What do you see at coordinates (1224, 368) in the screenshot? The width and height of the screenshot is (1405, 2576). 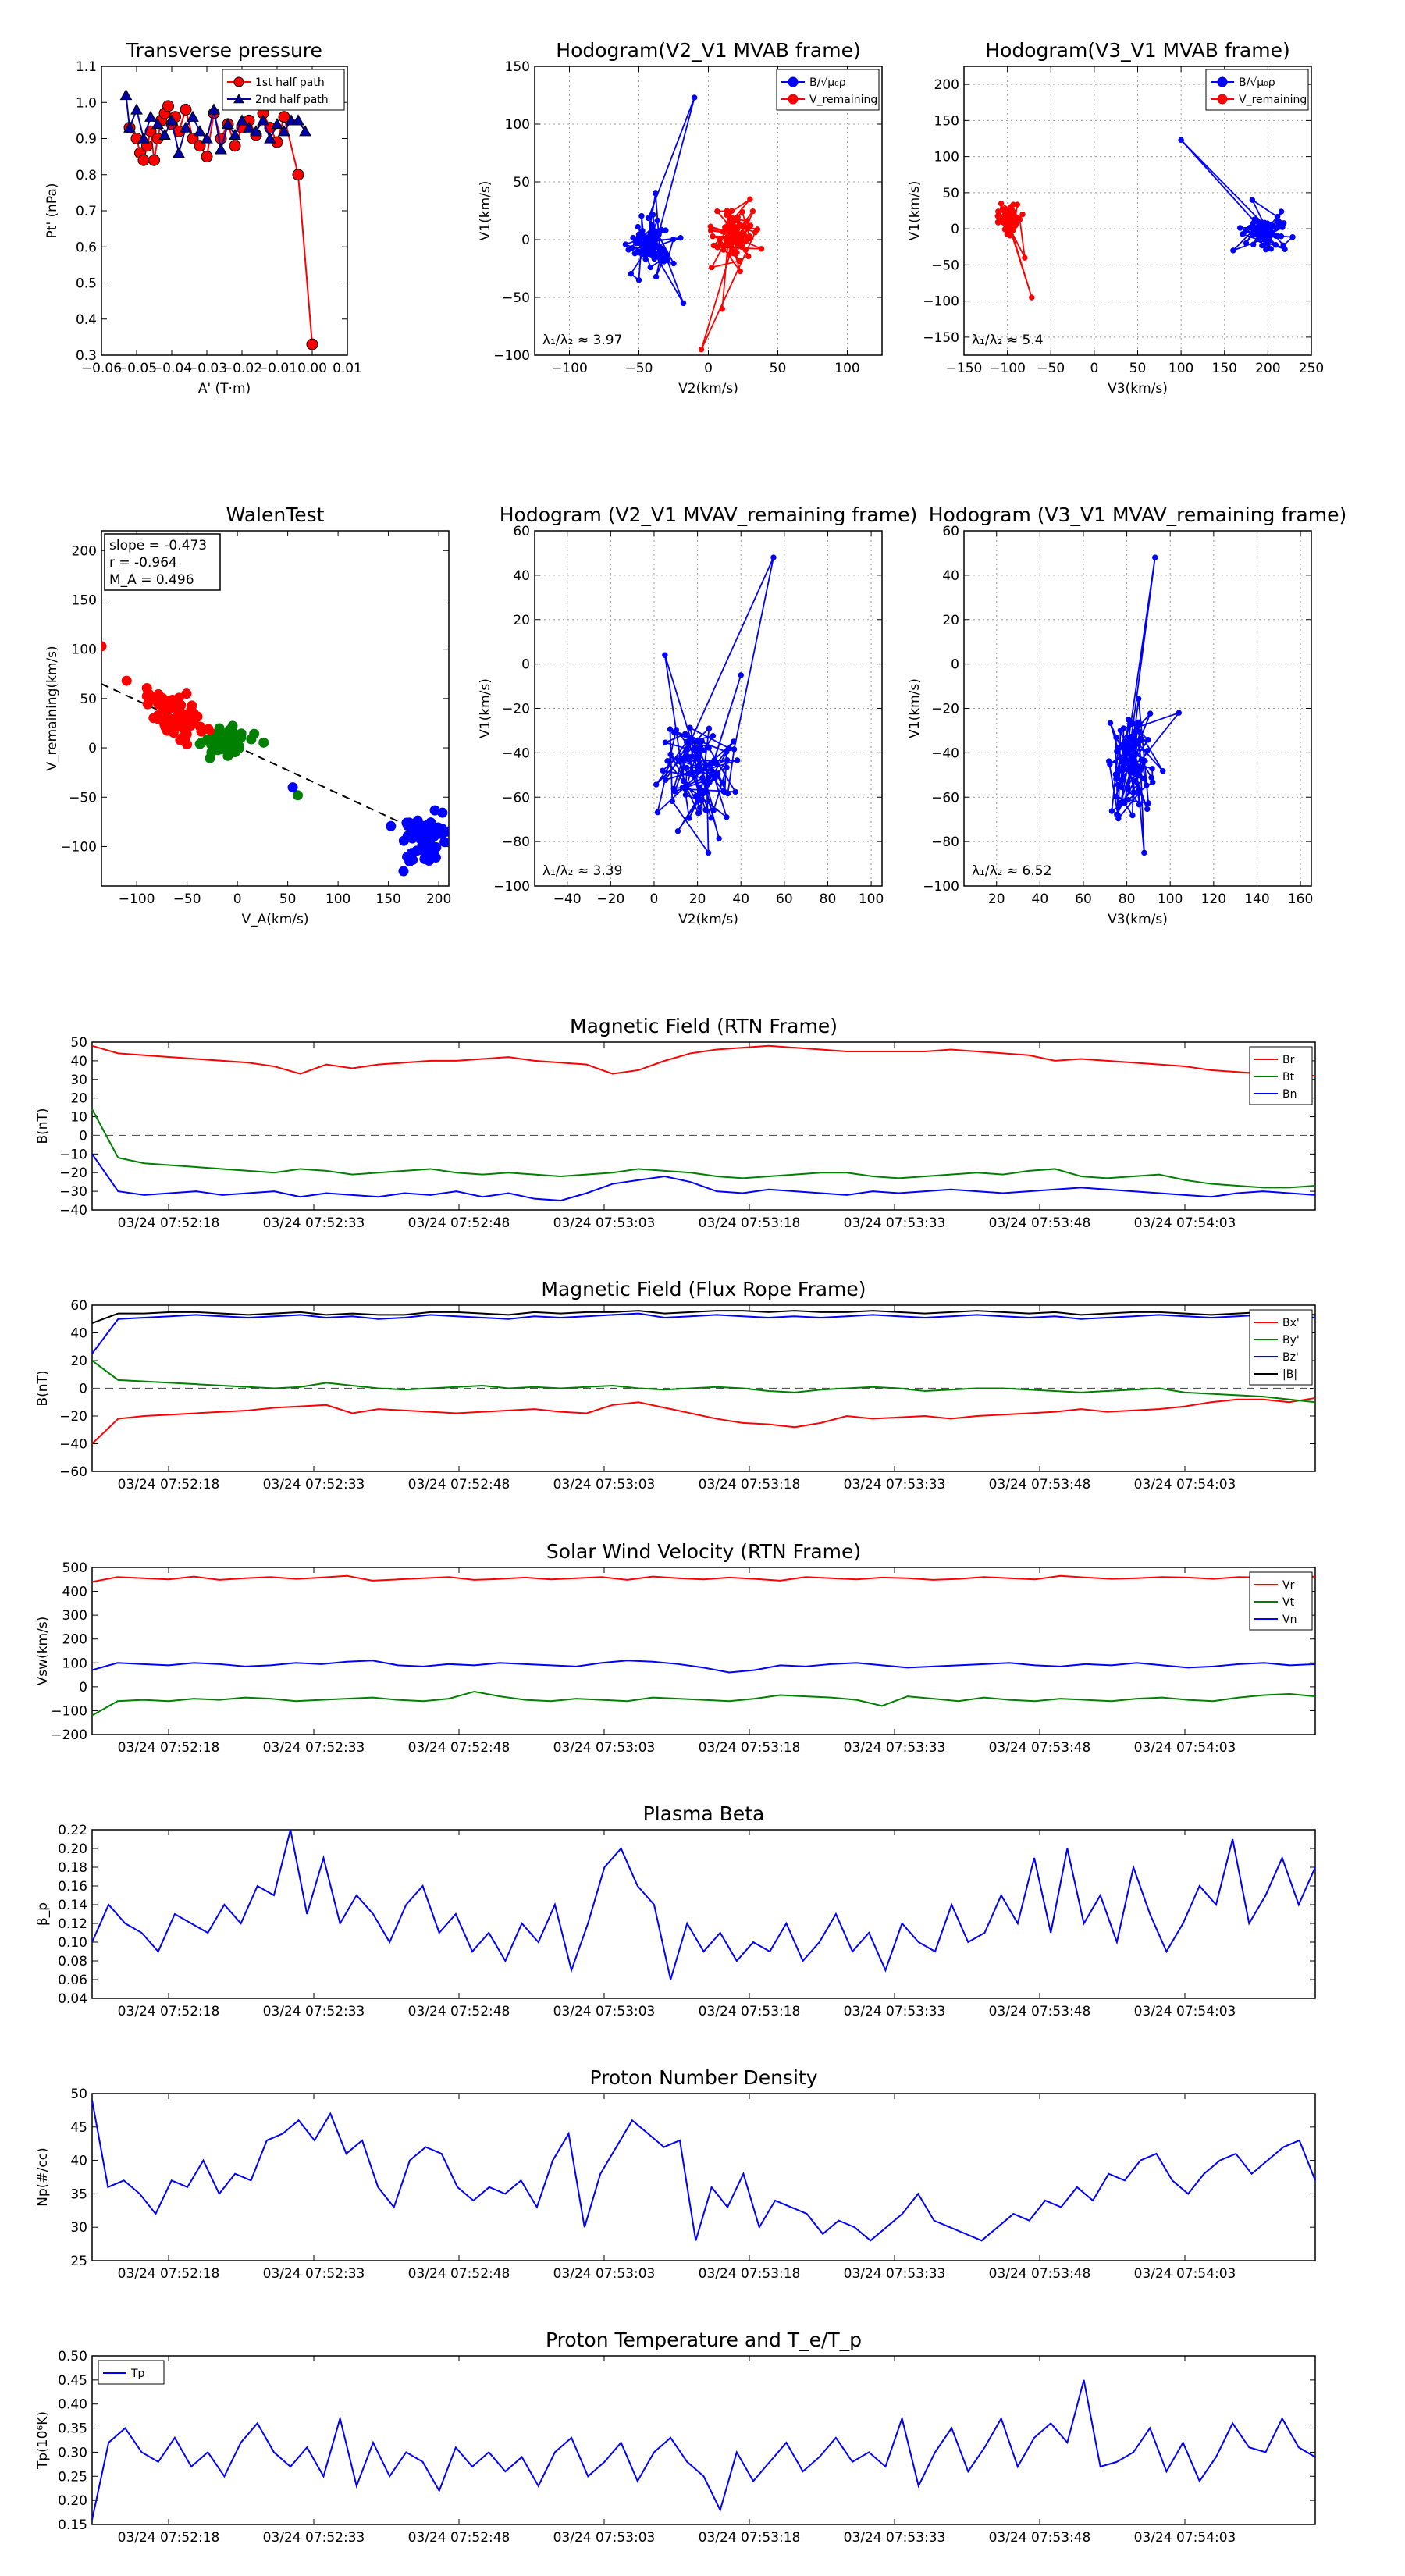 I see `x-tick-label: 150` at bounding box center [1224, 368].